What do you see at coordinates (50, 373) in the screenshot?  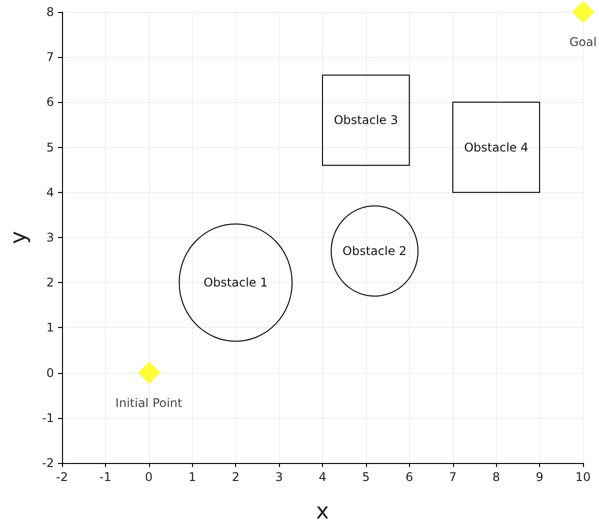 I see `y-tick-label: 0` at bounding box center [50, 373].